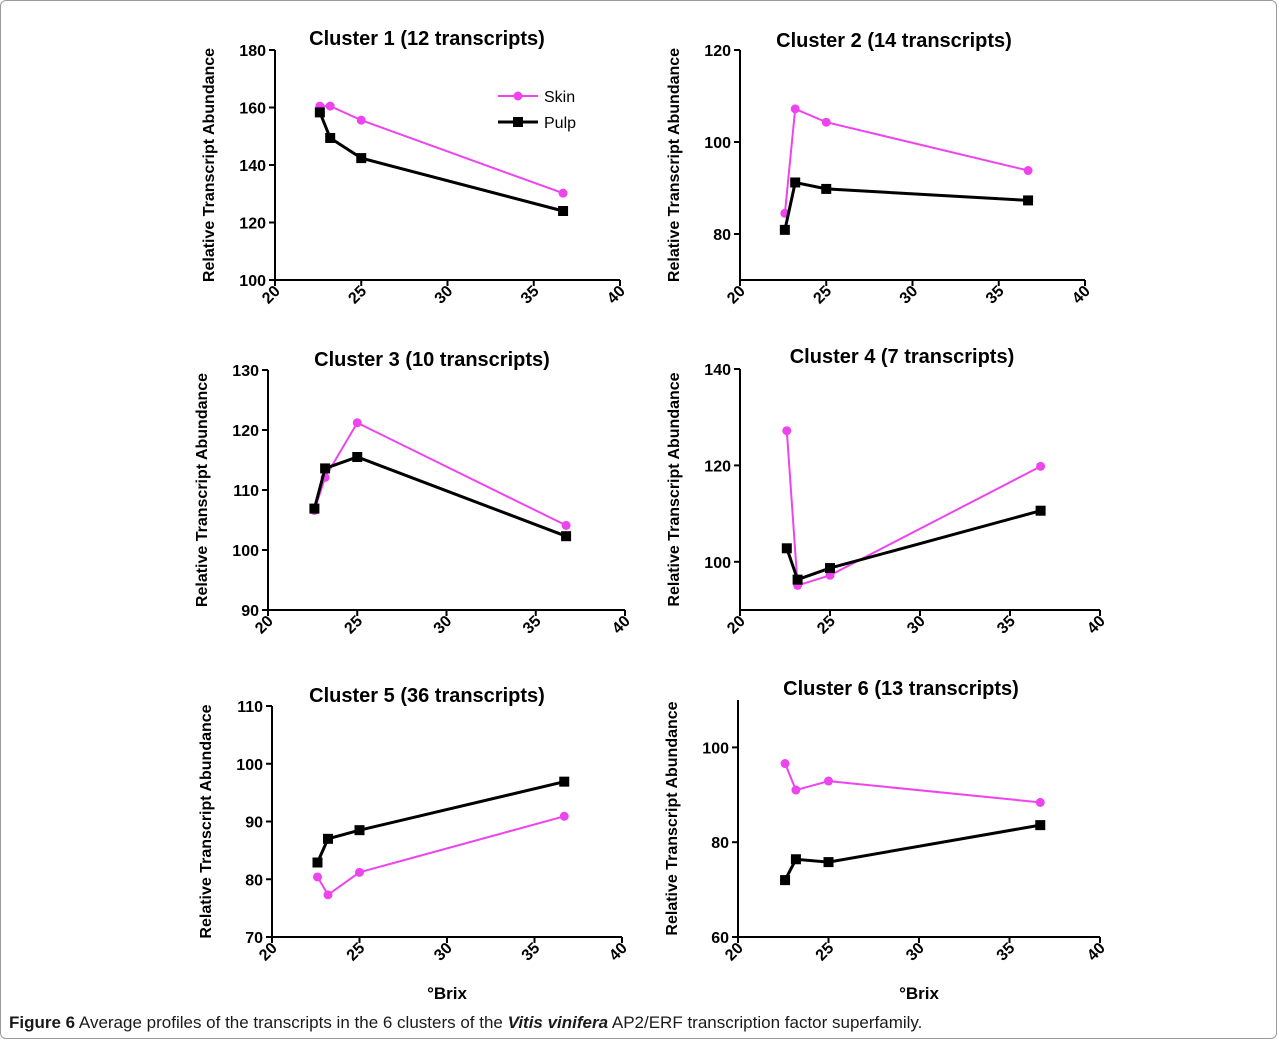 The height and width of the screenshot is (1041, 1279). Describe the element at coordinates (518, 96) in the screenshot. I see `legend-marker-skin` at that location.